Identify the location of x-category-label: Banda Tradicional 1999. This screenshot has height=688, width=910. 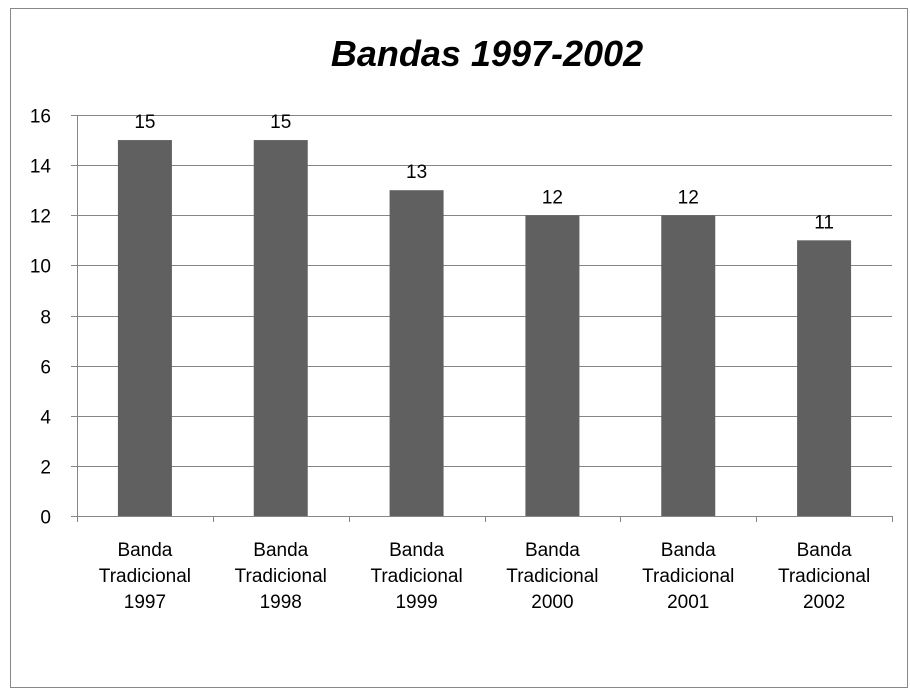
(416, 576).